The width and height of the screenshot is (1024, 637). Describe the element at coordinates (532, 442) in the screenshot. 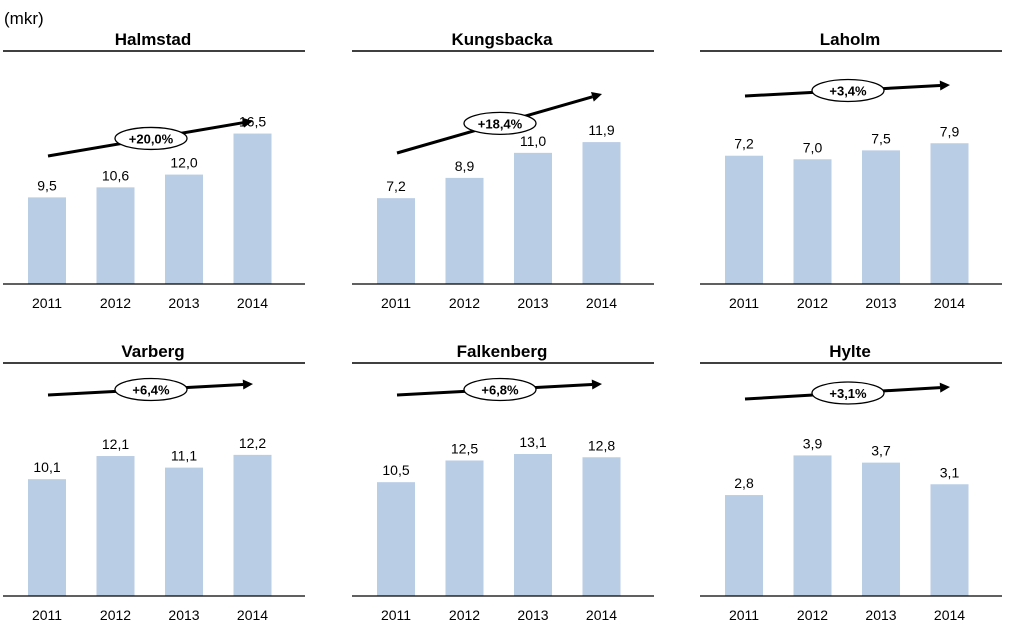

I see `data-label: 13,1` at that location.